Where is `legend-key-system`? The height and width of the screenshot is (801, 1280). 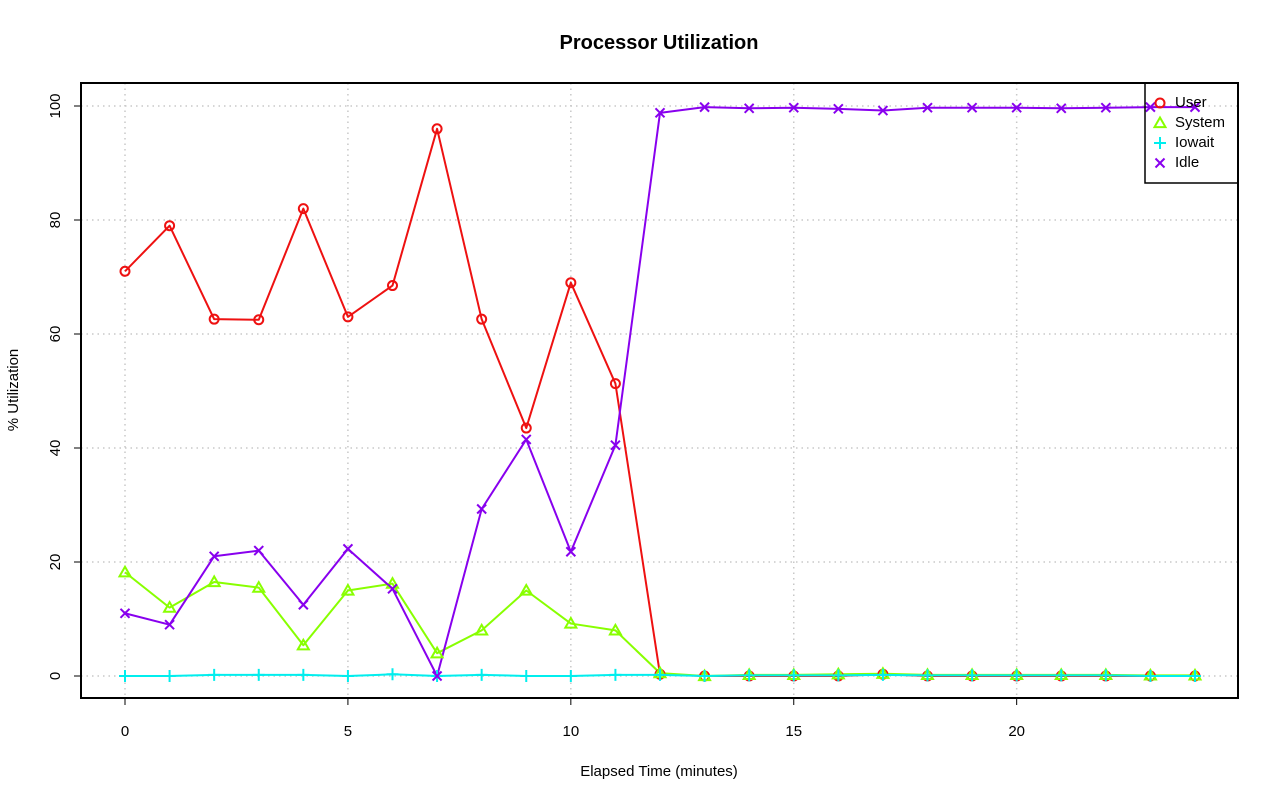 legend-key-system is located at coordinates (1160, 122).